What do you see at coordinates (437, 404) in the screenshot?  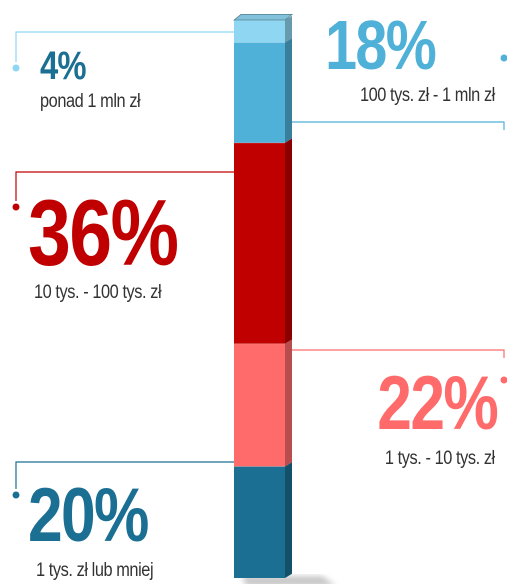 I see `value-label-22: 22%` at bounding box center [437, 404].